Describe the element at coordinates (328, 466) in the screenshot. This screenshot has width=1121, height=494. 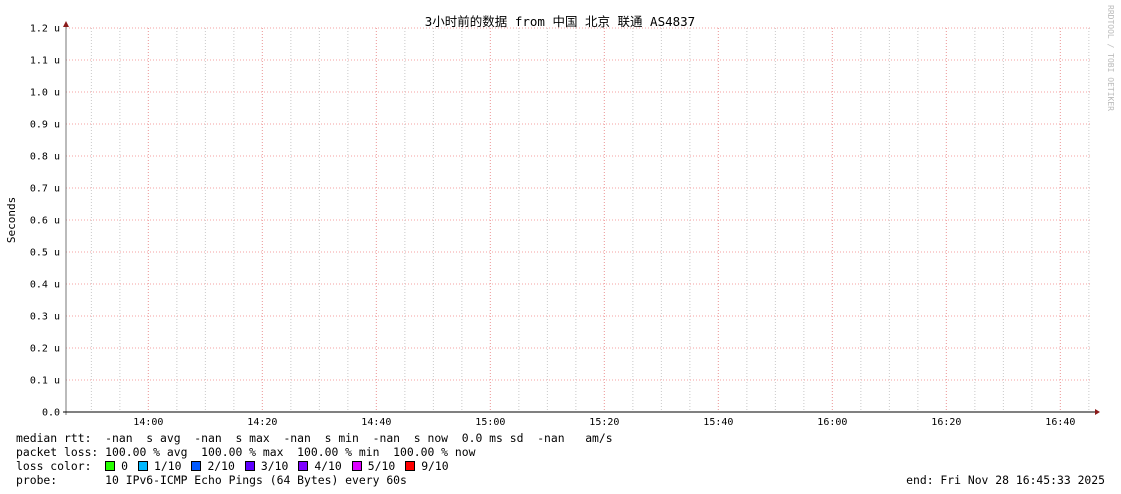
I see `loss-color-text: 4/10` at that location.